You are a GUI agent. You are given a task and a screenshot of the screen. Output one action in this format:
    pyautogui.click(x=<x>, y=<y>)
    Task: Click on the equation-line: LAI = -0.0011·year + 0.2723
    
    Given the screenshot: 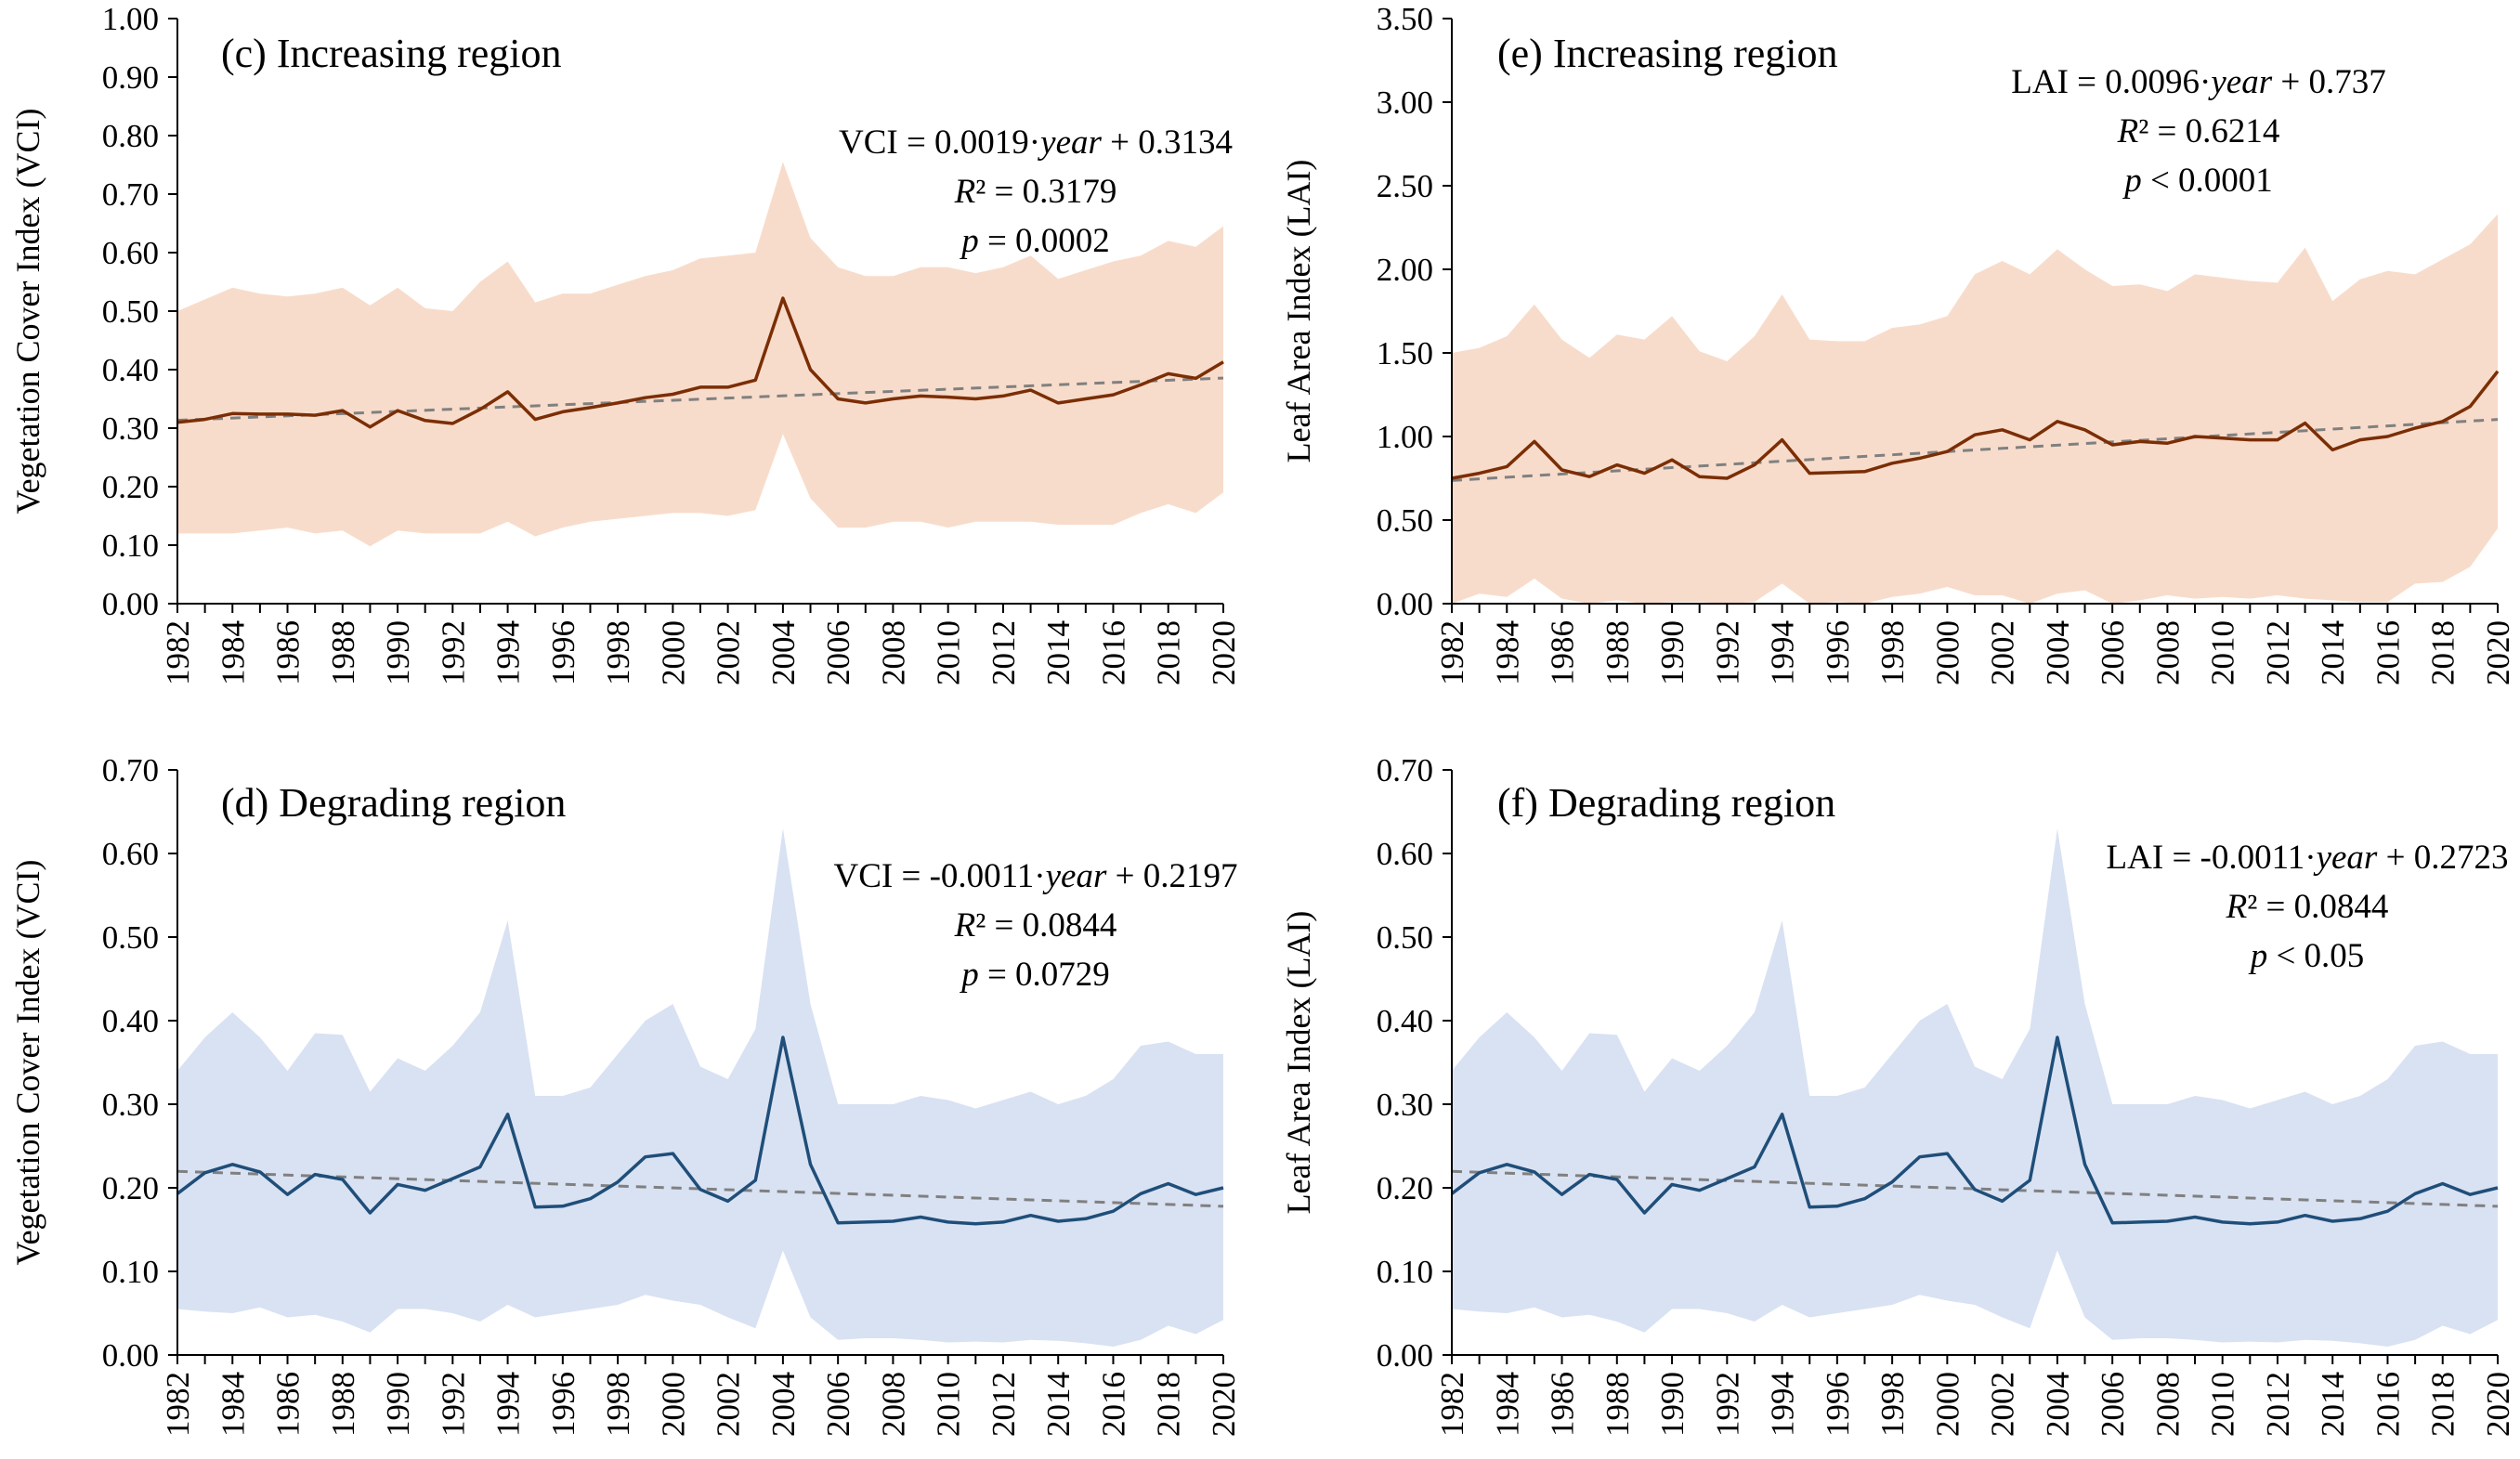 What is the action you would take?
    pyautogui.click(x=2308, y=858)
    